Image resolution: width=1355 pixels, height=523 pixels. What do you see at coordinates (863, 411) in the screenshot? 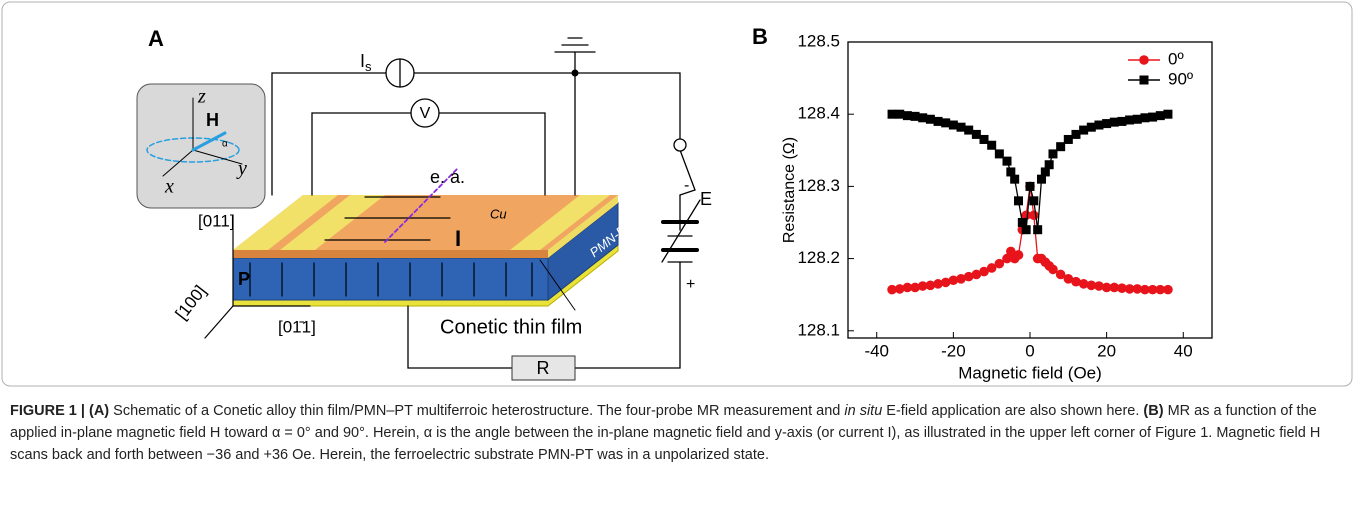
I see `caption-text: in situ` at bounding box center [863, 411].